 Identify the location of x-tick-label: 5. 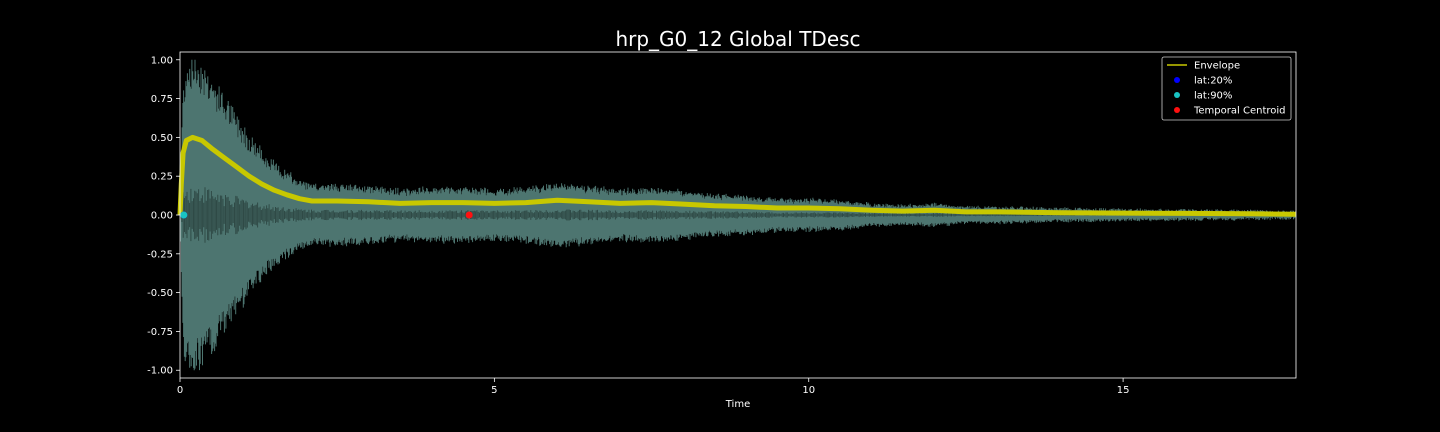
(494, 390).